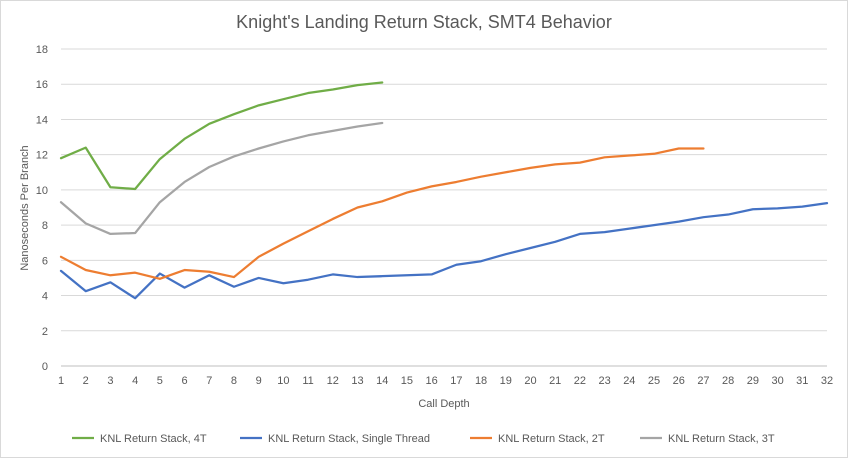 This screenshot has height=458, width=848. Describe the element at coordinates (42, 120) in the screenshot. I see `y-tick-label: 14` at that location.